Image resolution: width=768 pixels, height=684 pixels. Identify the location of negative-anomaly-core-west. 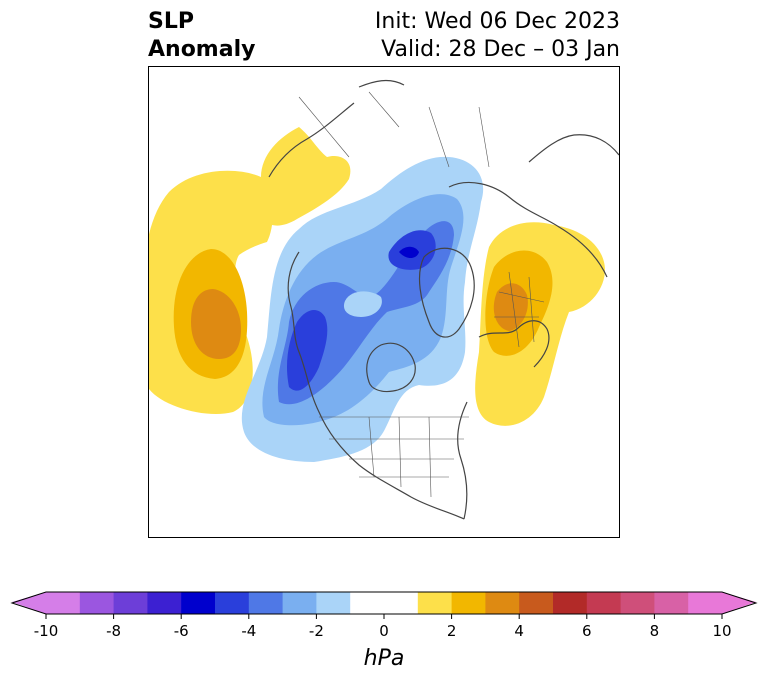
(307, 350).